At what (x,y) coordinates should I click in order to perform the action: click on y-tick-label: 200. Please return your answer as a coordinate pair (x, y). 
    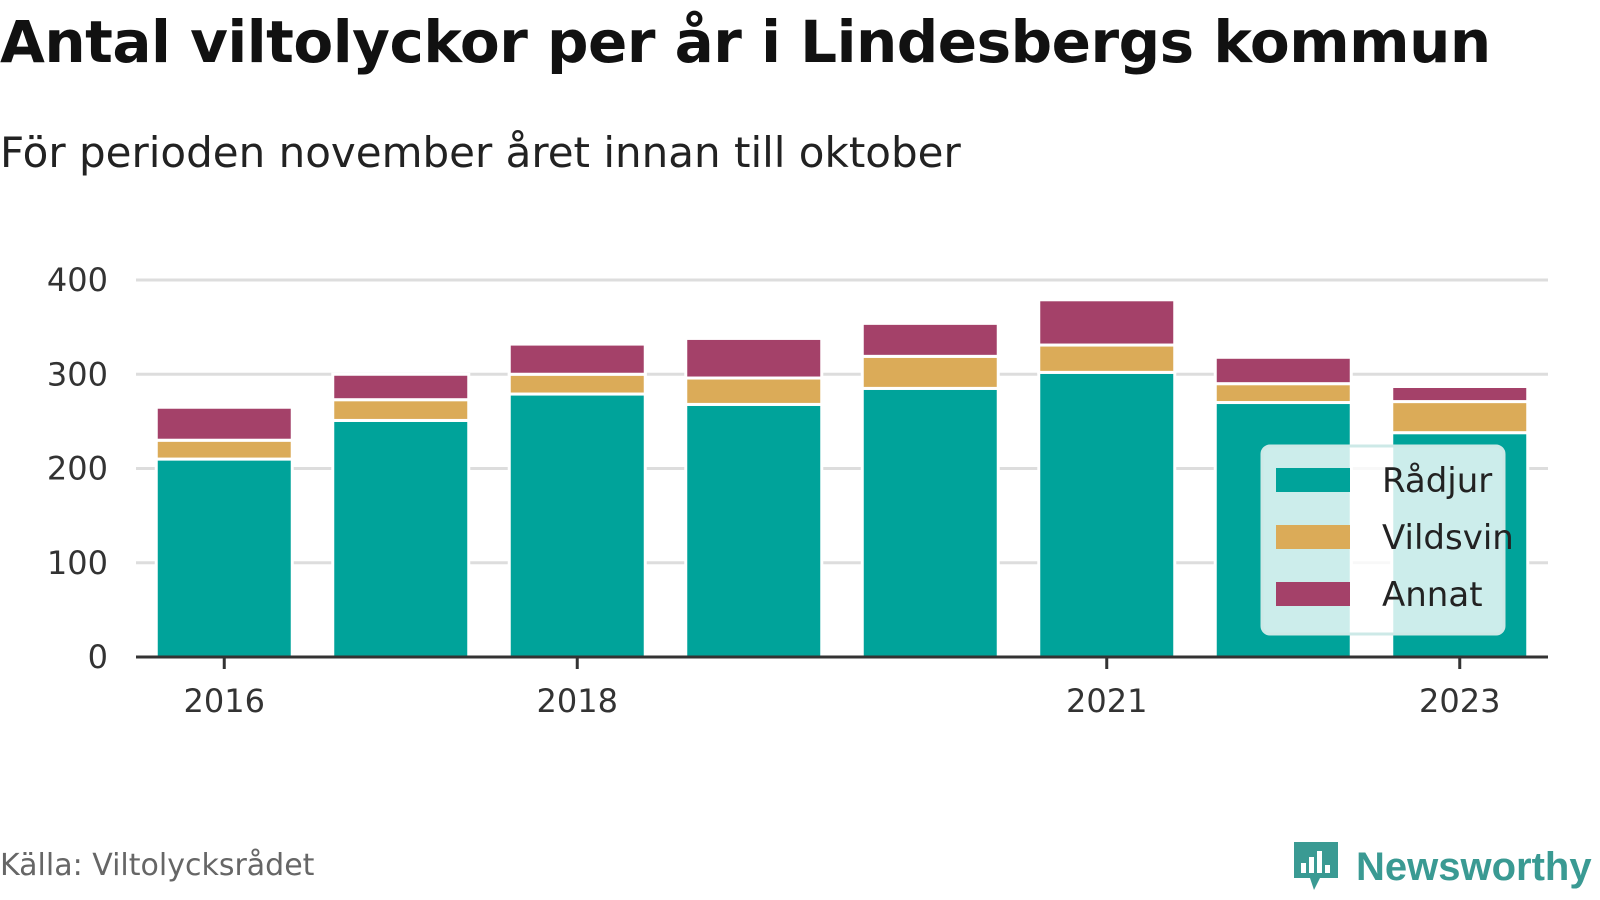
    Looking at the image, I should click on (77, 469).